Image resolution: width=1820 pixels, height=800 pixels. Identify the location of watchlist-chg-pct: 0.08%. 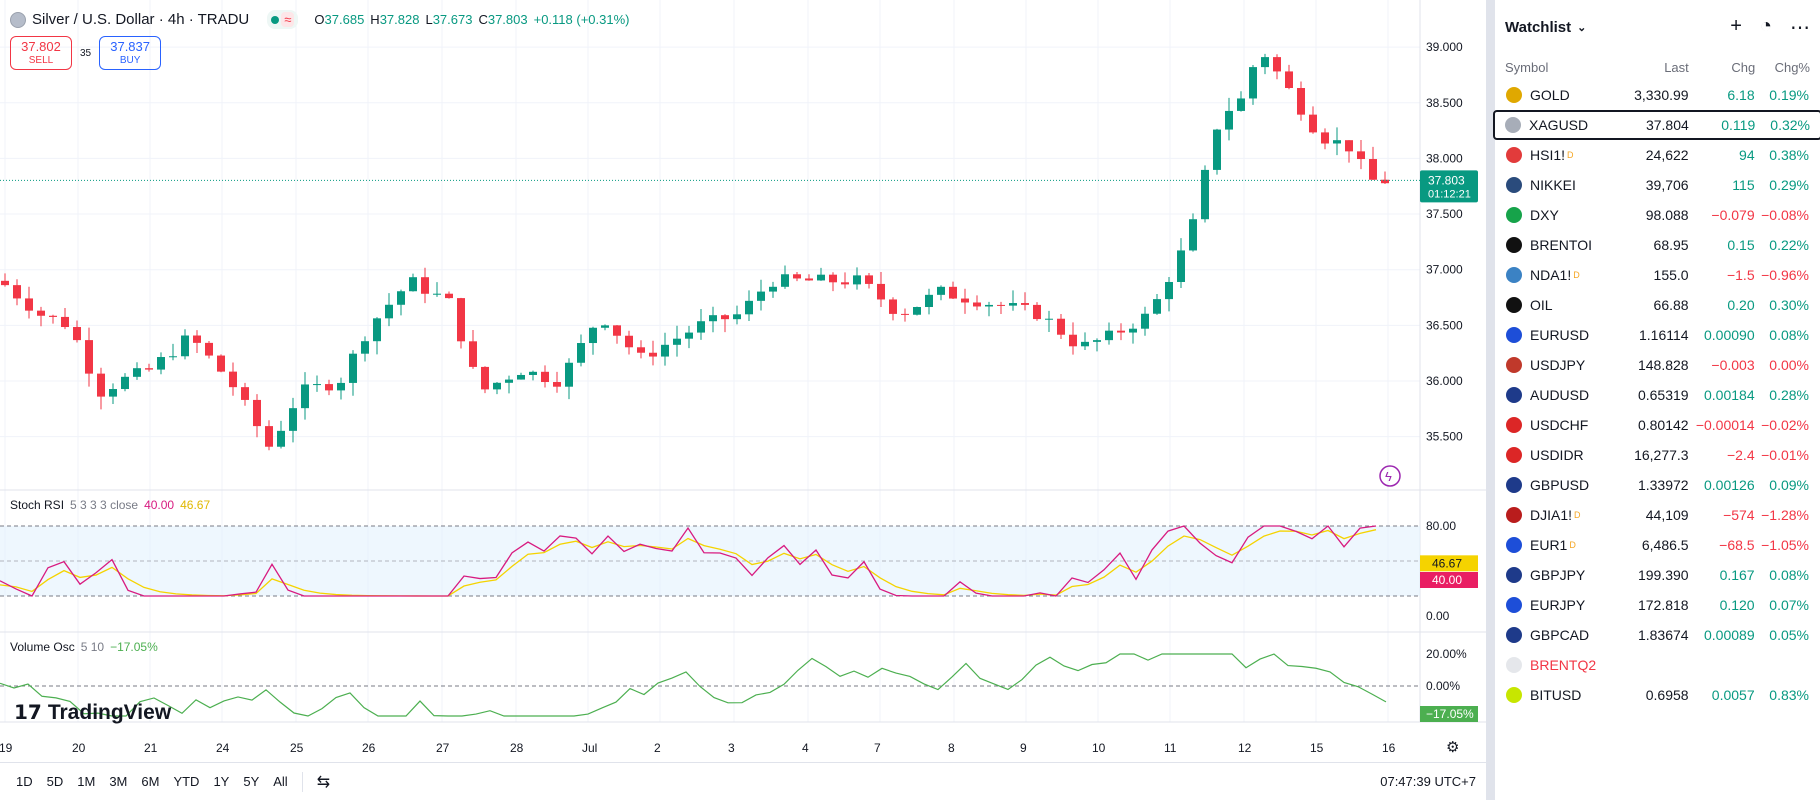
(1789, 335).